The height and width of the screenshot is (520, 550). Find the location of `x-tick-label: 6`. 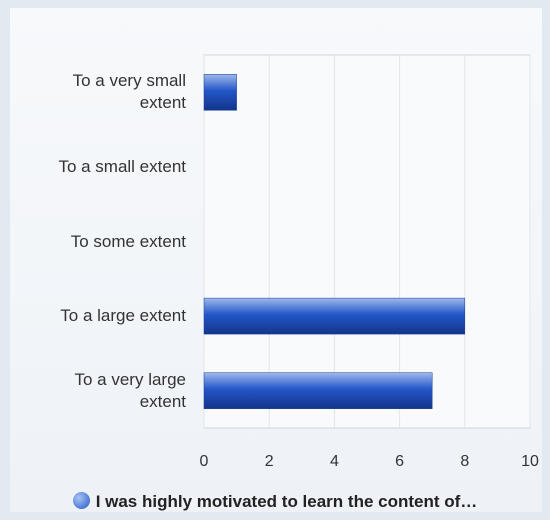

x-tick-label: 6 is located at coordinates (399, 461).